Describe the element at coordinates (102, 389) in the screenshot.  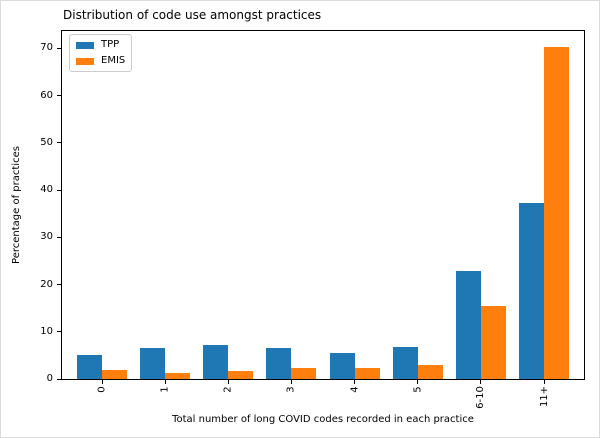
I see `x-tick-label: 0` at that location.